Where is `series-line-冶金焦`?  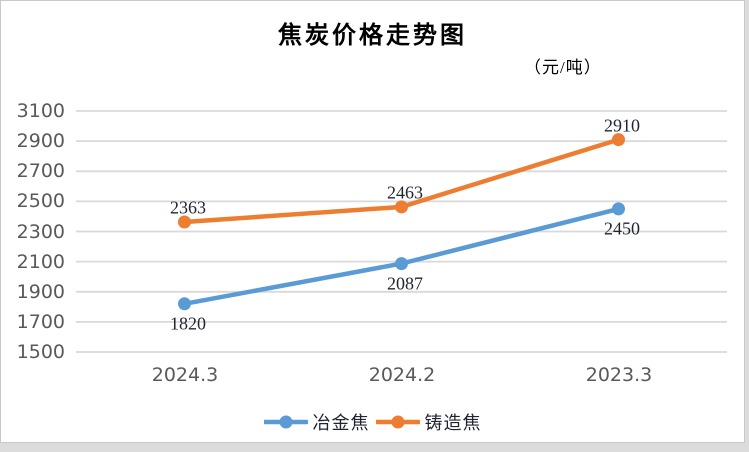 series-line-冶金焦 is located at coordinates (401, 256).